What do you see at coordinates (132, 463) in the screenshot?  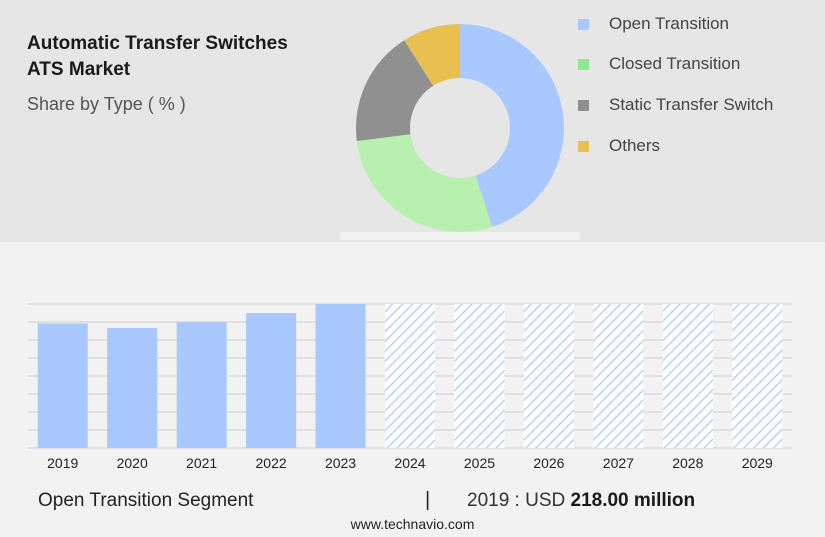 I see `x-tick-label-2020: 2020` at bounding box center [132, 463].